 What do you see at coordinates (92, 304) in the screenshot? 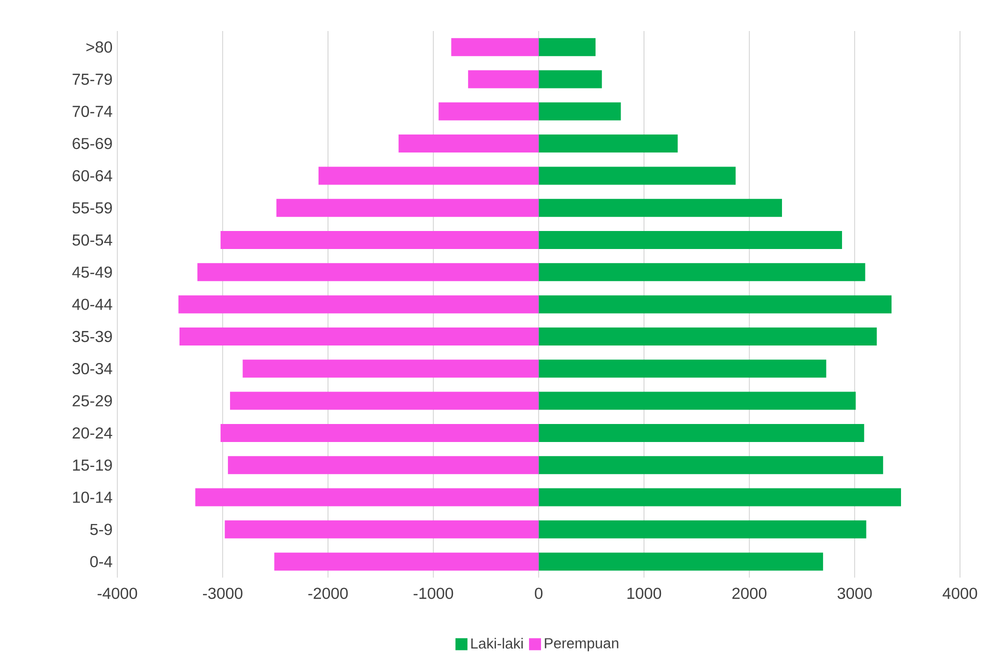
I see `y-tick-label: 40-44` at bounding box center [92, 304].